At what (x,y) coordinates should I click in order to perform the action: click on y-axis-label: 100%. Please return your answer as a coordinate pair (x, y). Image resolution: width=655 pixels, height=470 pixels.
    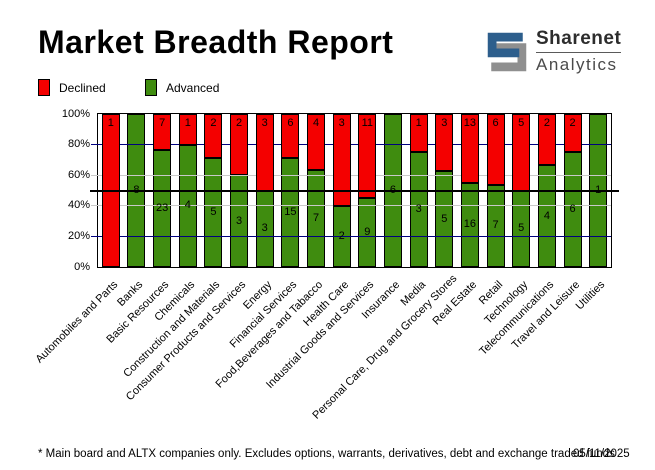
    Looking at the image, I should click on (75, 113).